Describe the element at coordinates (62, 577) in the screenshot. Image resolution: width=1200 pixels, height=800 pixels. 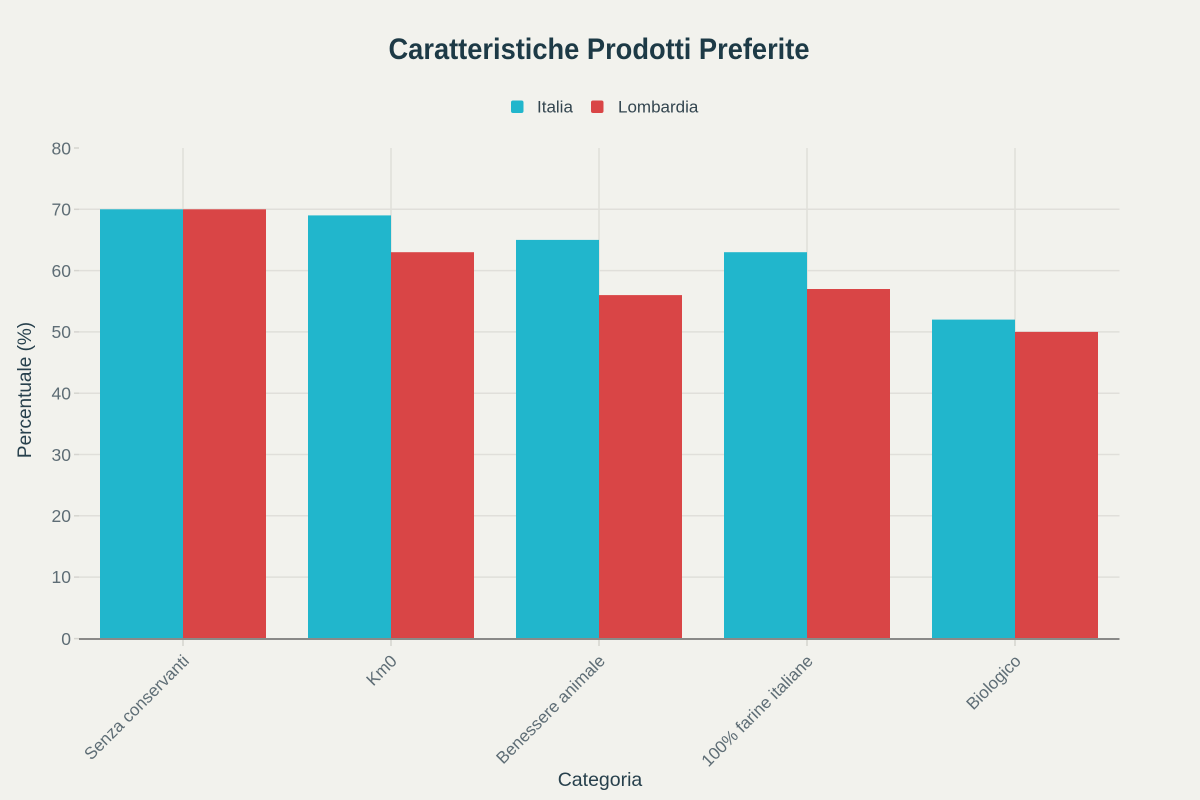
I see `svg-text: 10` at that location.